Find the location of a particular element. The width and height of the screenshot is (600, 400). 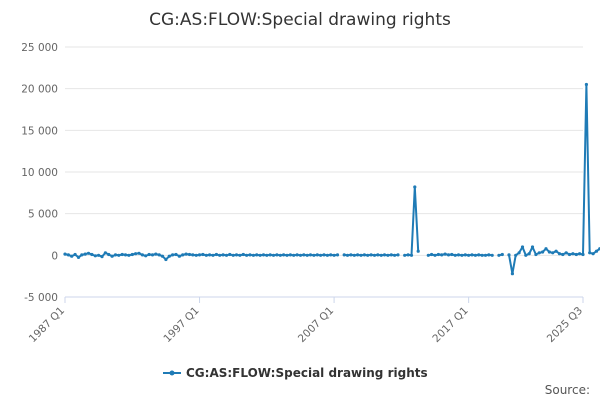

source-credit: Source: is located at coordinates (567, 390).